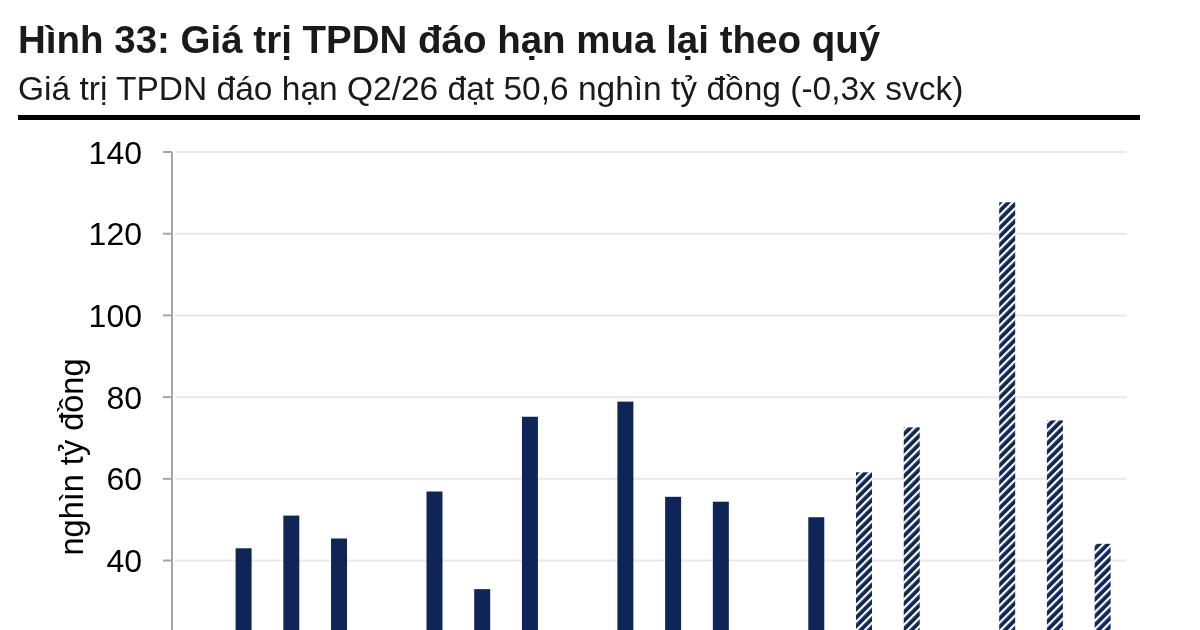  What do you see at coordinates (115, 152) in the screenshot?
I see `y-tick-label: 140` at bounding box center [115, 152].